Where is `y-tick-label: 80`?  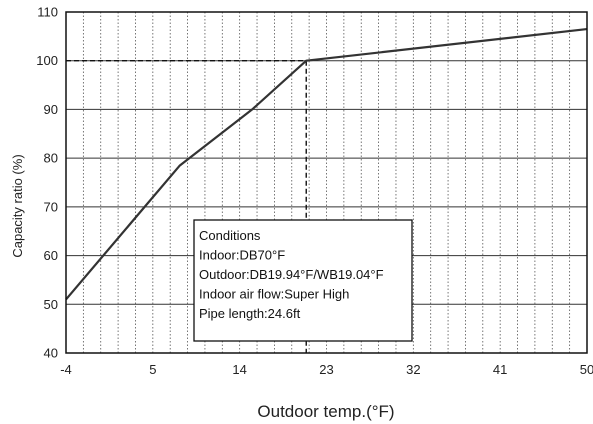 y-tick-label: 80 is located at coordinates (51, 158).